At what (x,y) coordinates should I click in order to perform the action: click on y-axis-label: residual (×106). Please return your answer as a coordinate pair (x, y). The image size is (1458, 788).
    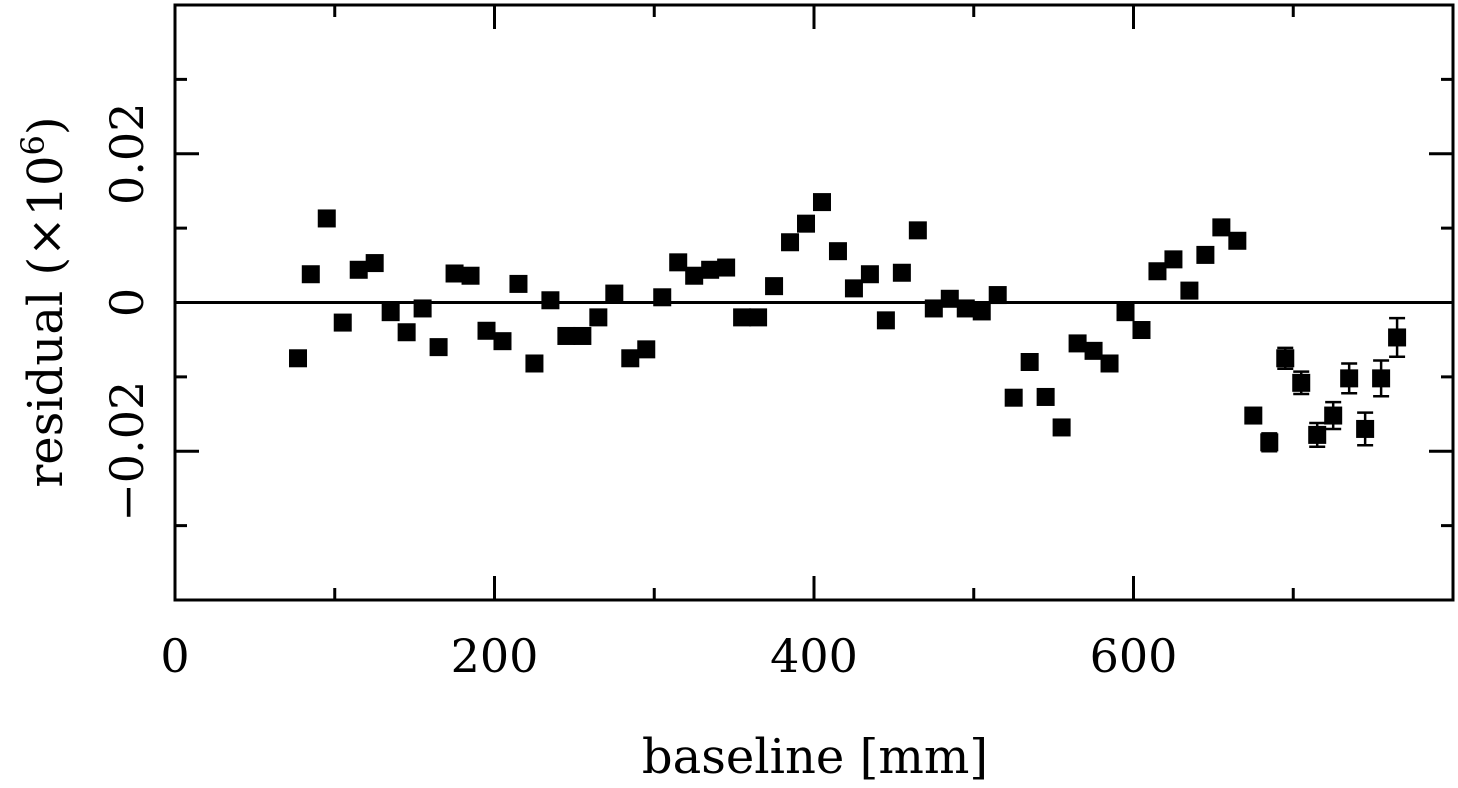
    Looking at the image, I should click on (44, 301).